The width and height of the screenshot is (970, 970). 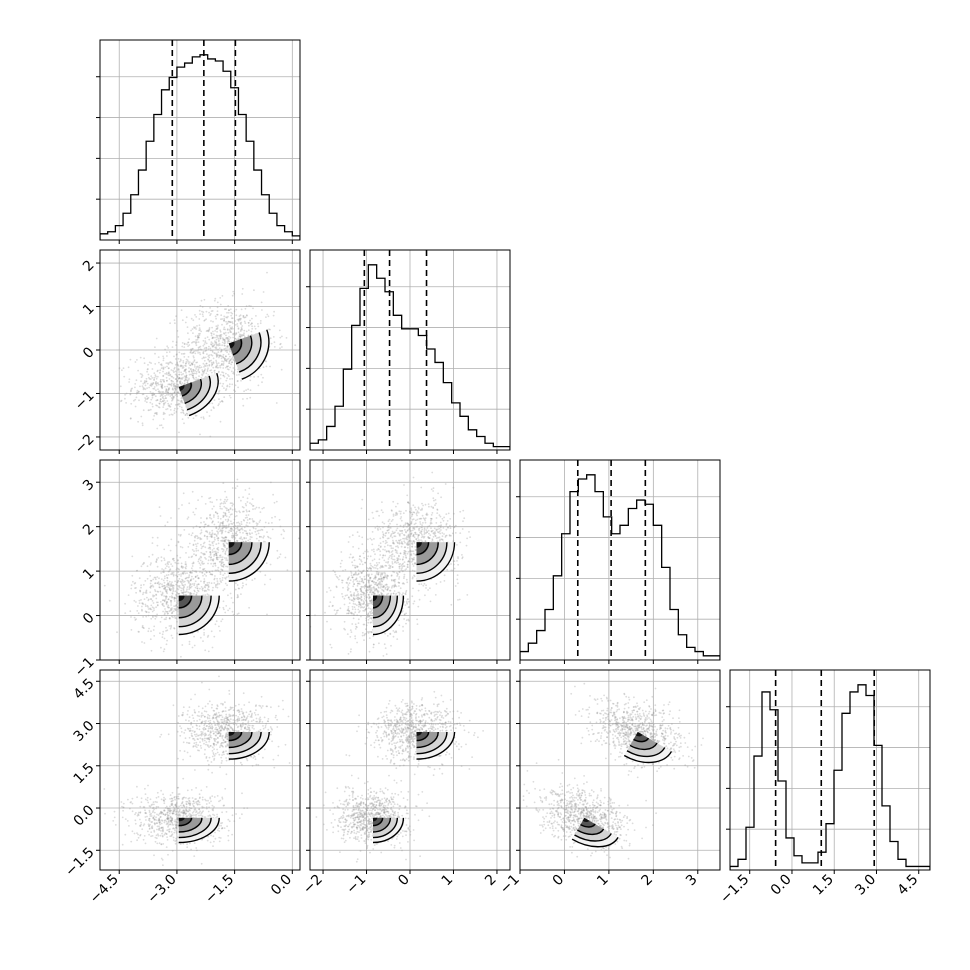 I want to click on density-panel-4-3: −1 0 1 2 3, so click(x=609, y=783).